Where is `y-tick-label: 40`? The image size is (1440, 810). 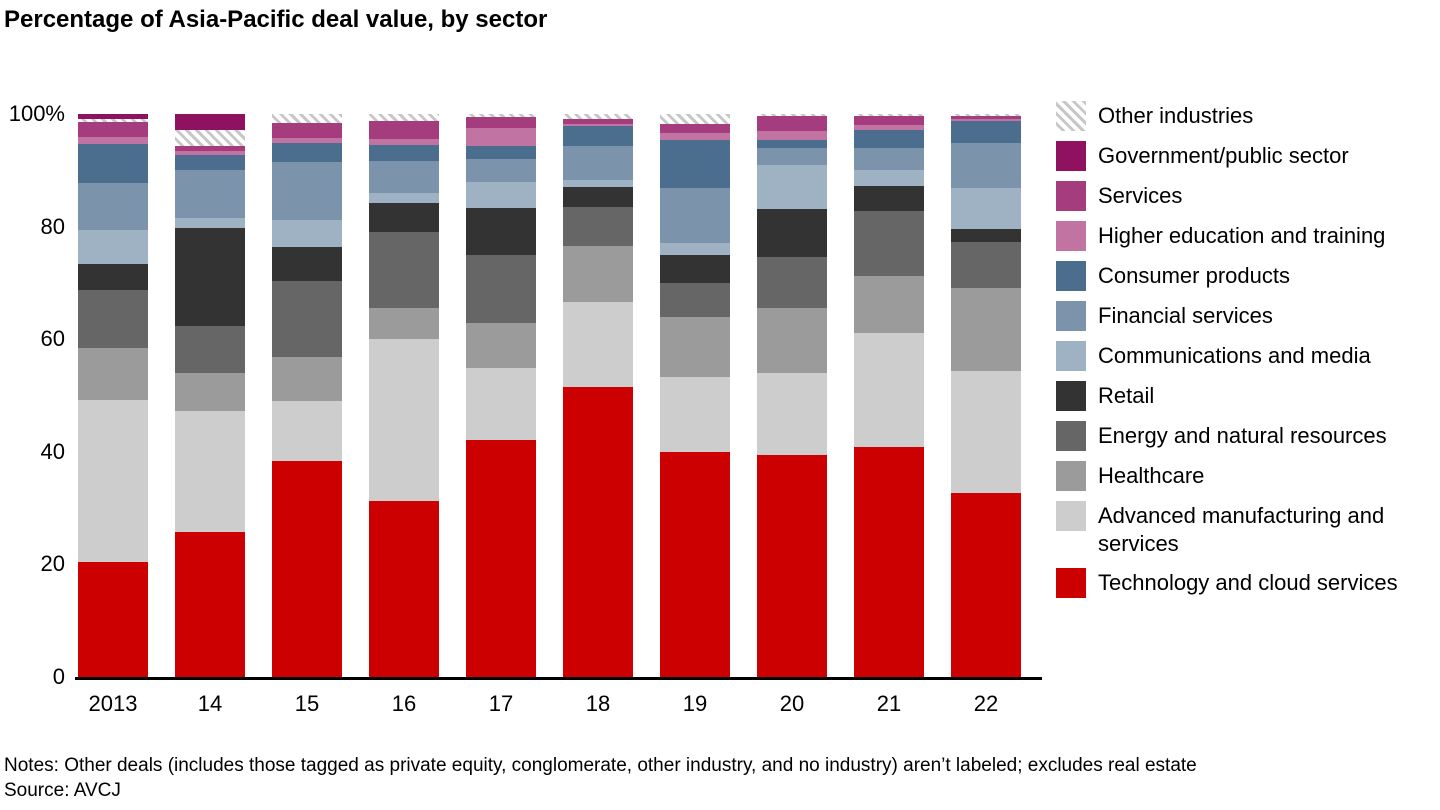 y-tick-label: 40 is located at coordinates (52, 451).